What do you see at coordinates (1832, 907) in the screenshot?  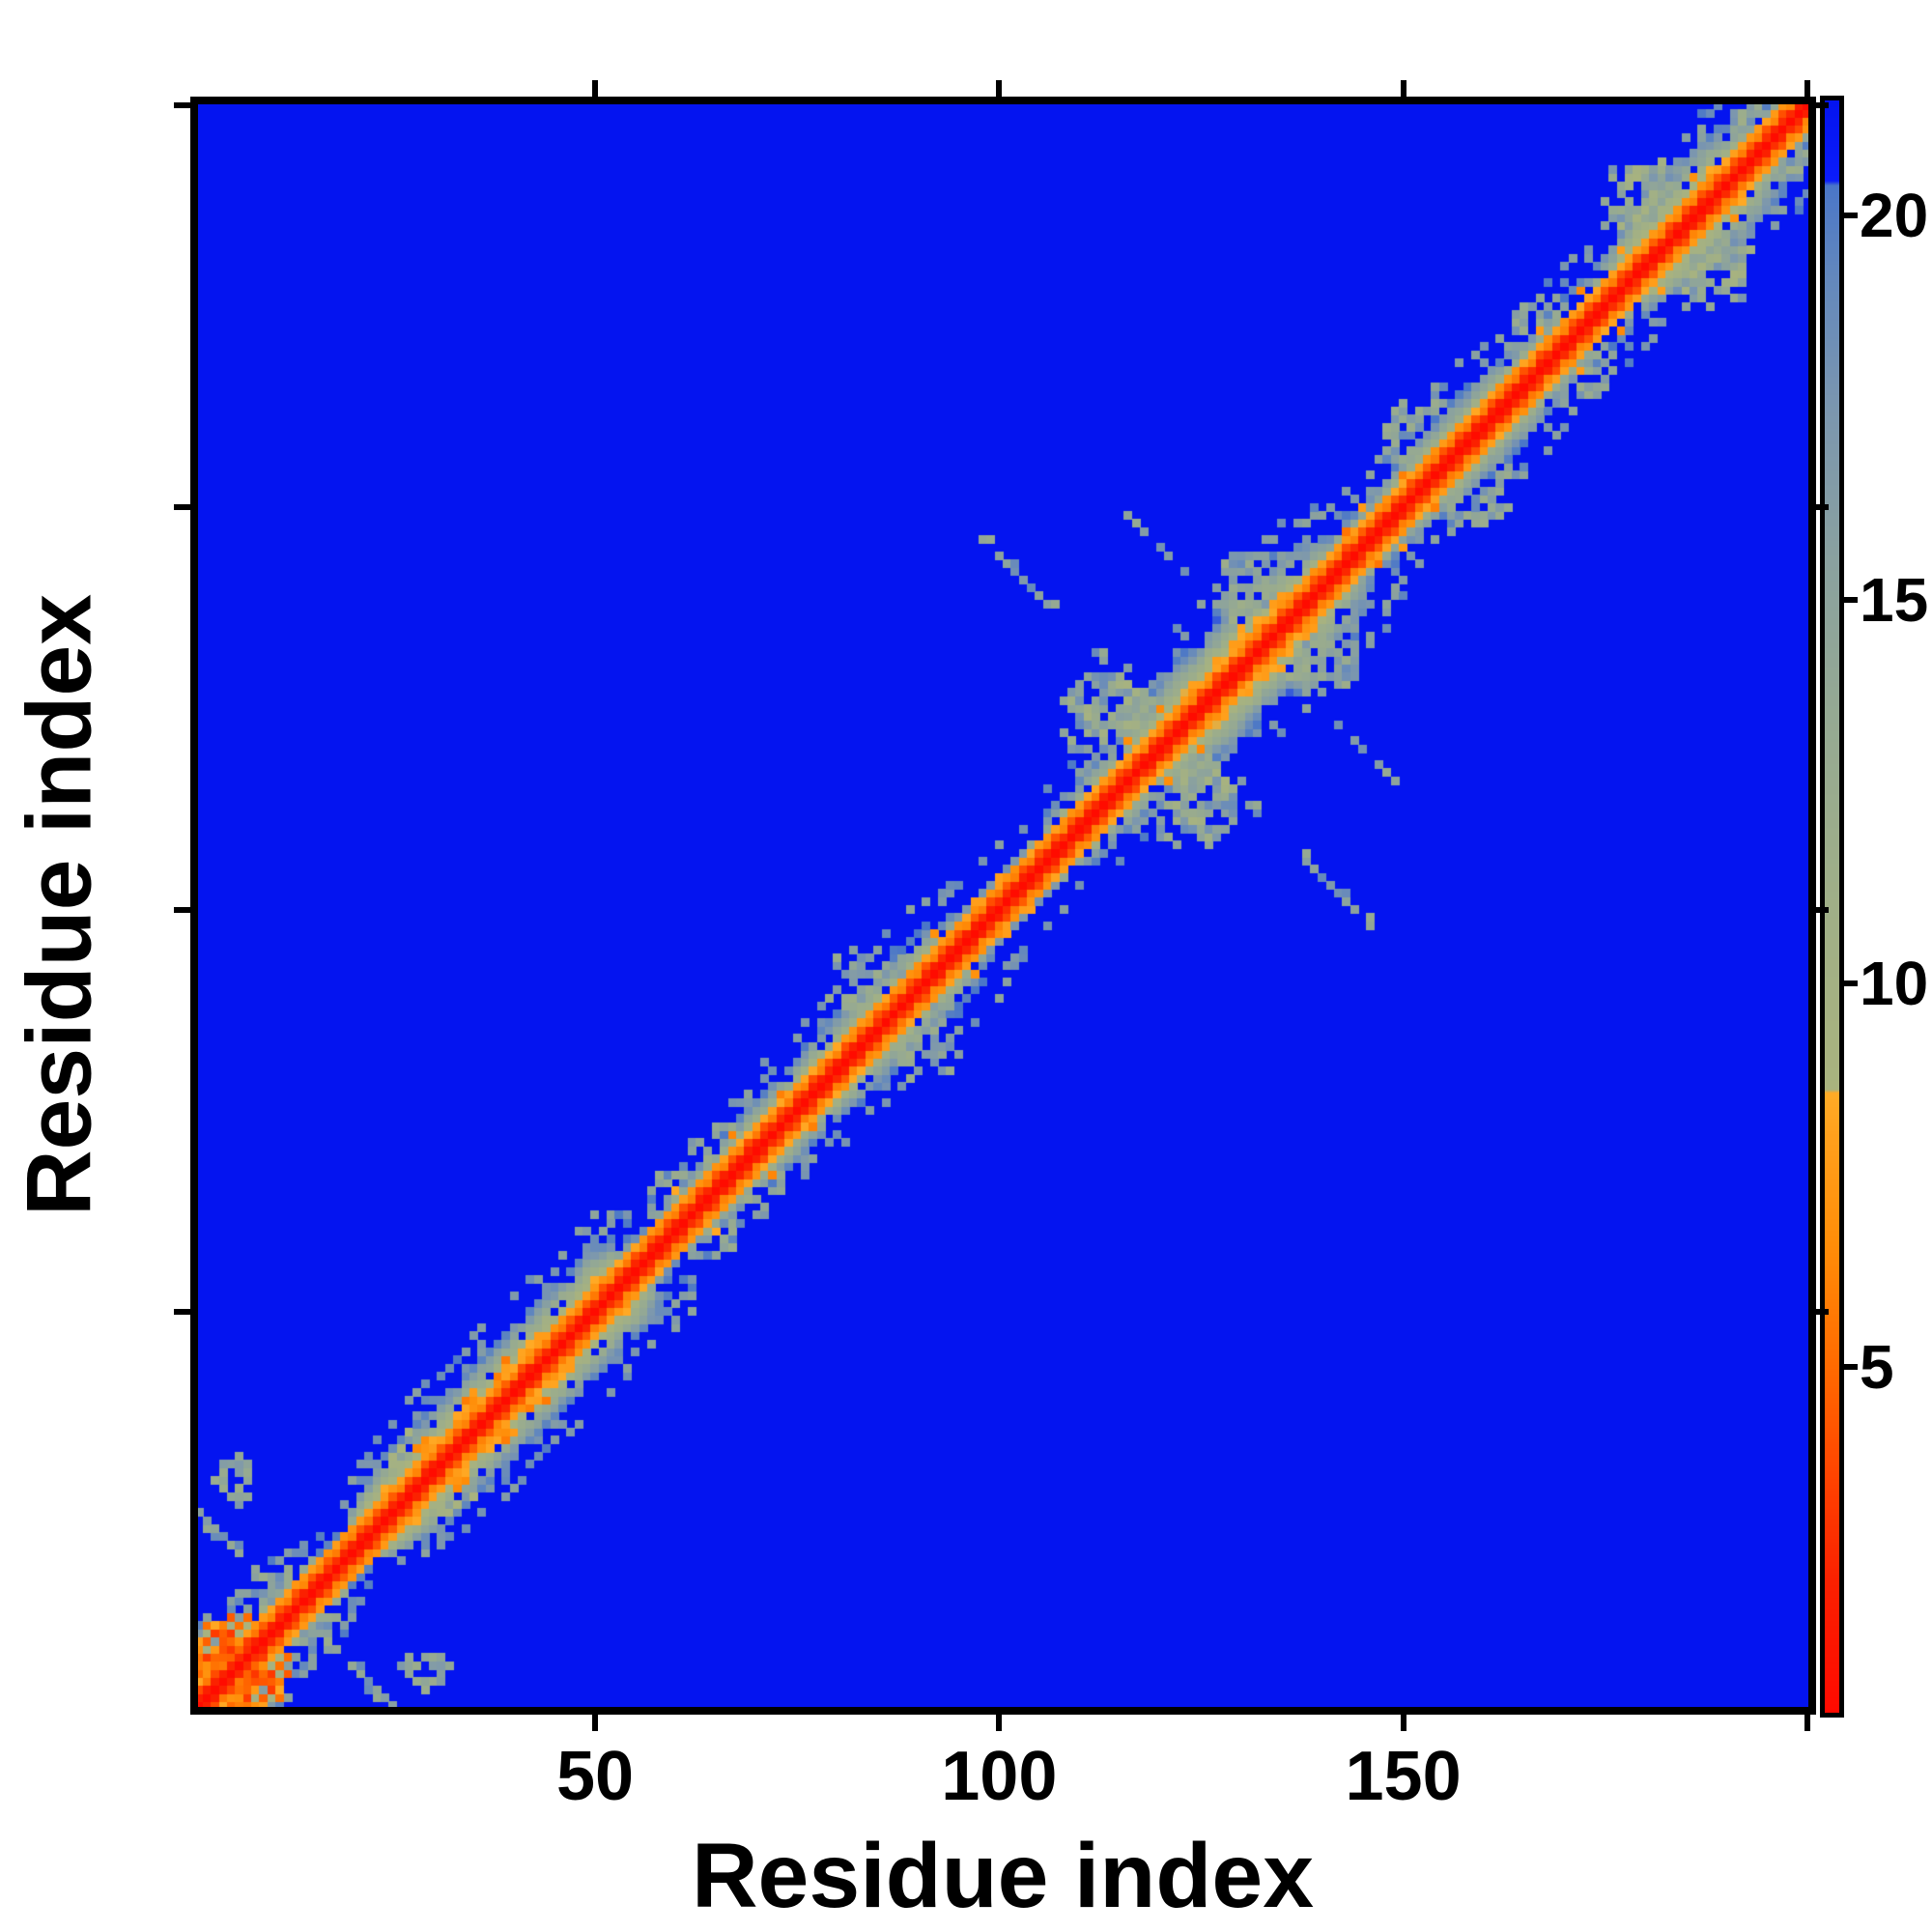 I see `colorbar-border` at bounding box center [1832, 907].